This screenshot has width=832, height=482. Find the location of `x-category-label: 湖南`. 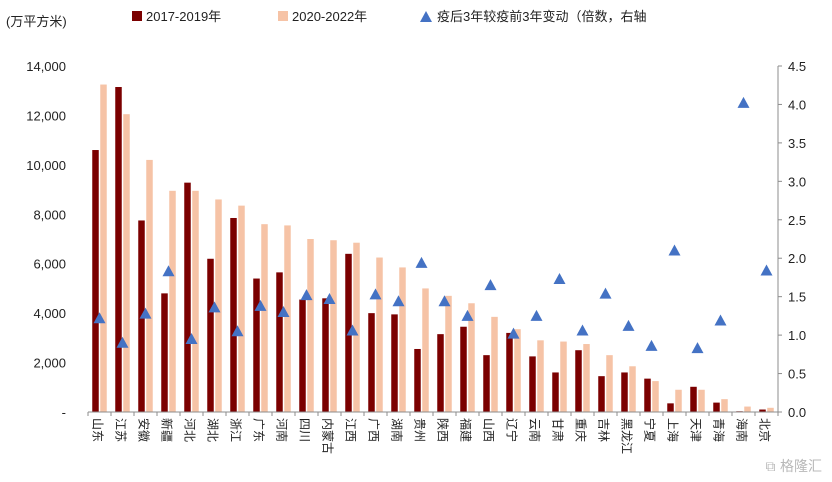

x-category-label: 湖南 is located at coordinates (397, 430).